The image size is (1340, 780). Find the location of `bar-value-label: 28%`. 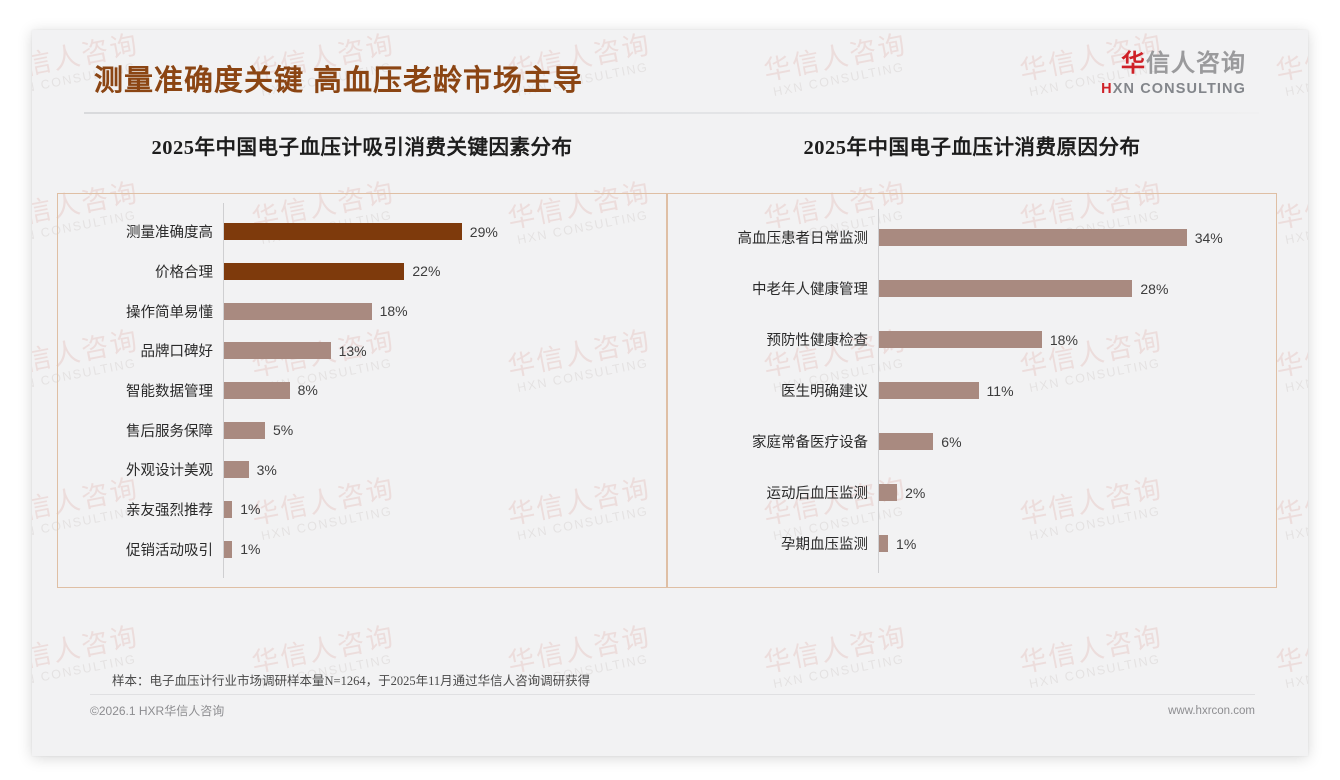

bar-value-label: 28% is located at coordinates (1154, 288).